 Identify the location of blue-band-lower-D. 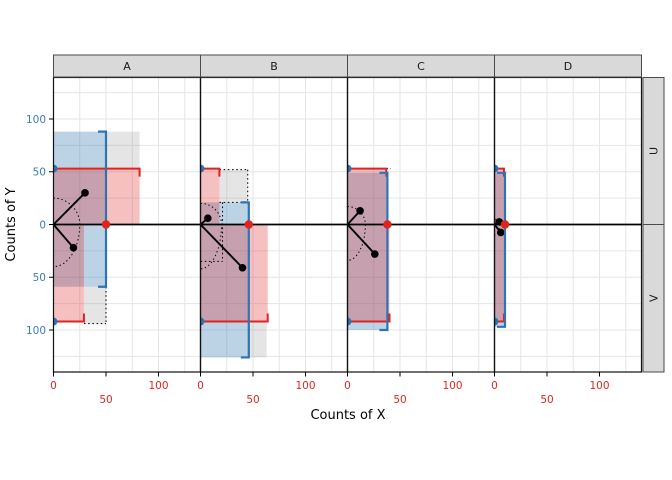
(499, 275).